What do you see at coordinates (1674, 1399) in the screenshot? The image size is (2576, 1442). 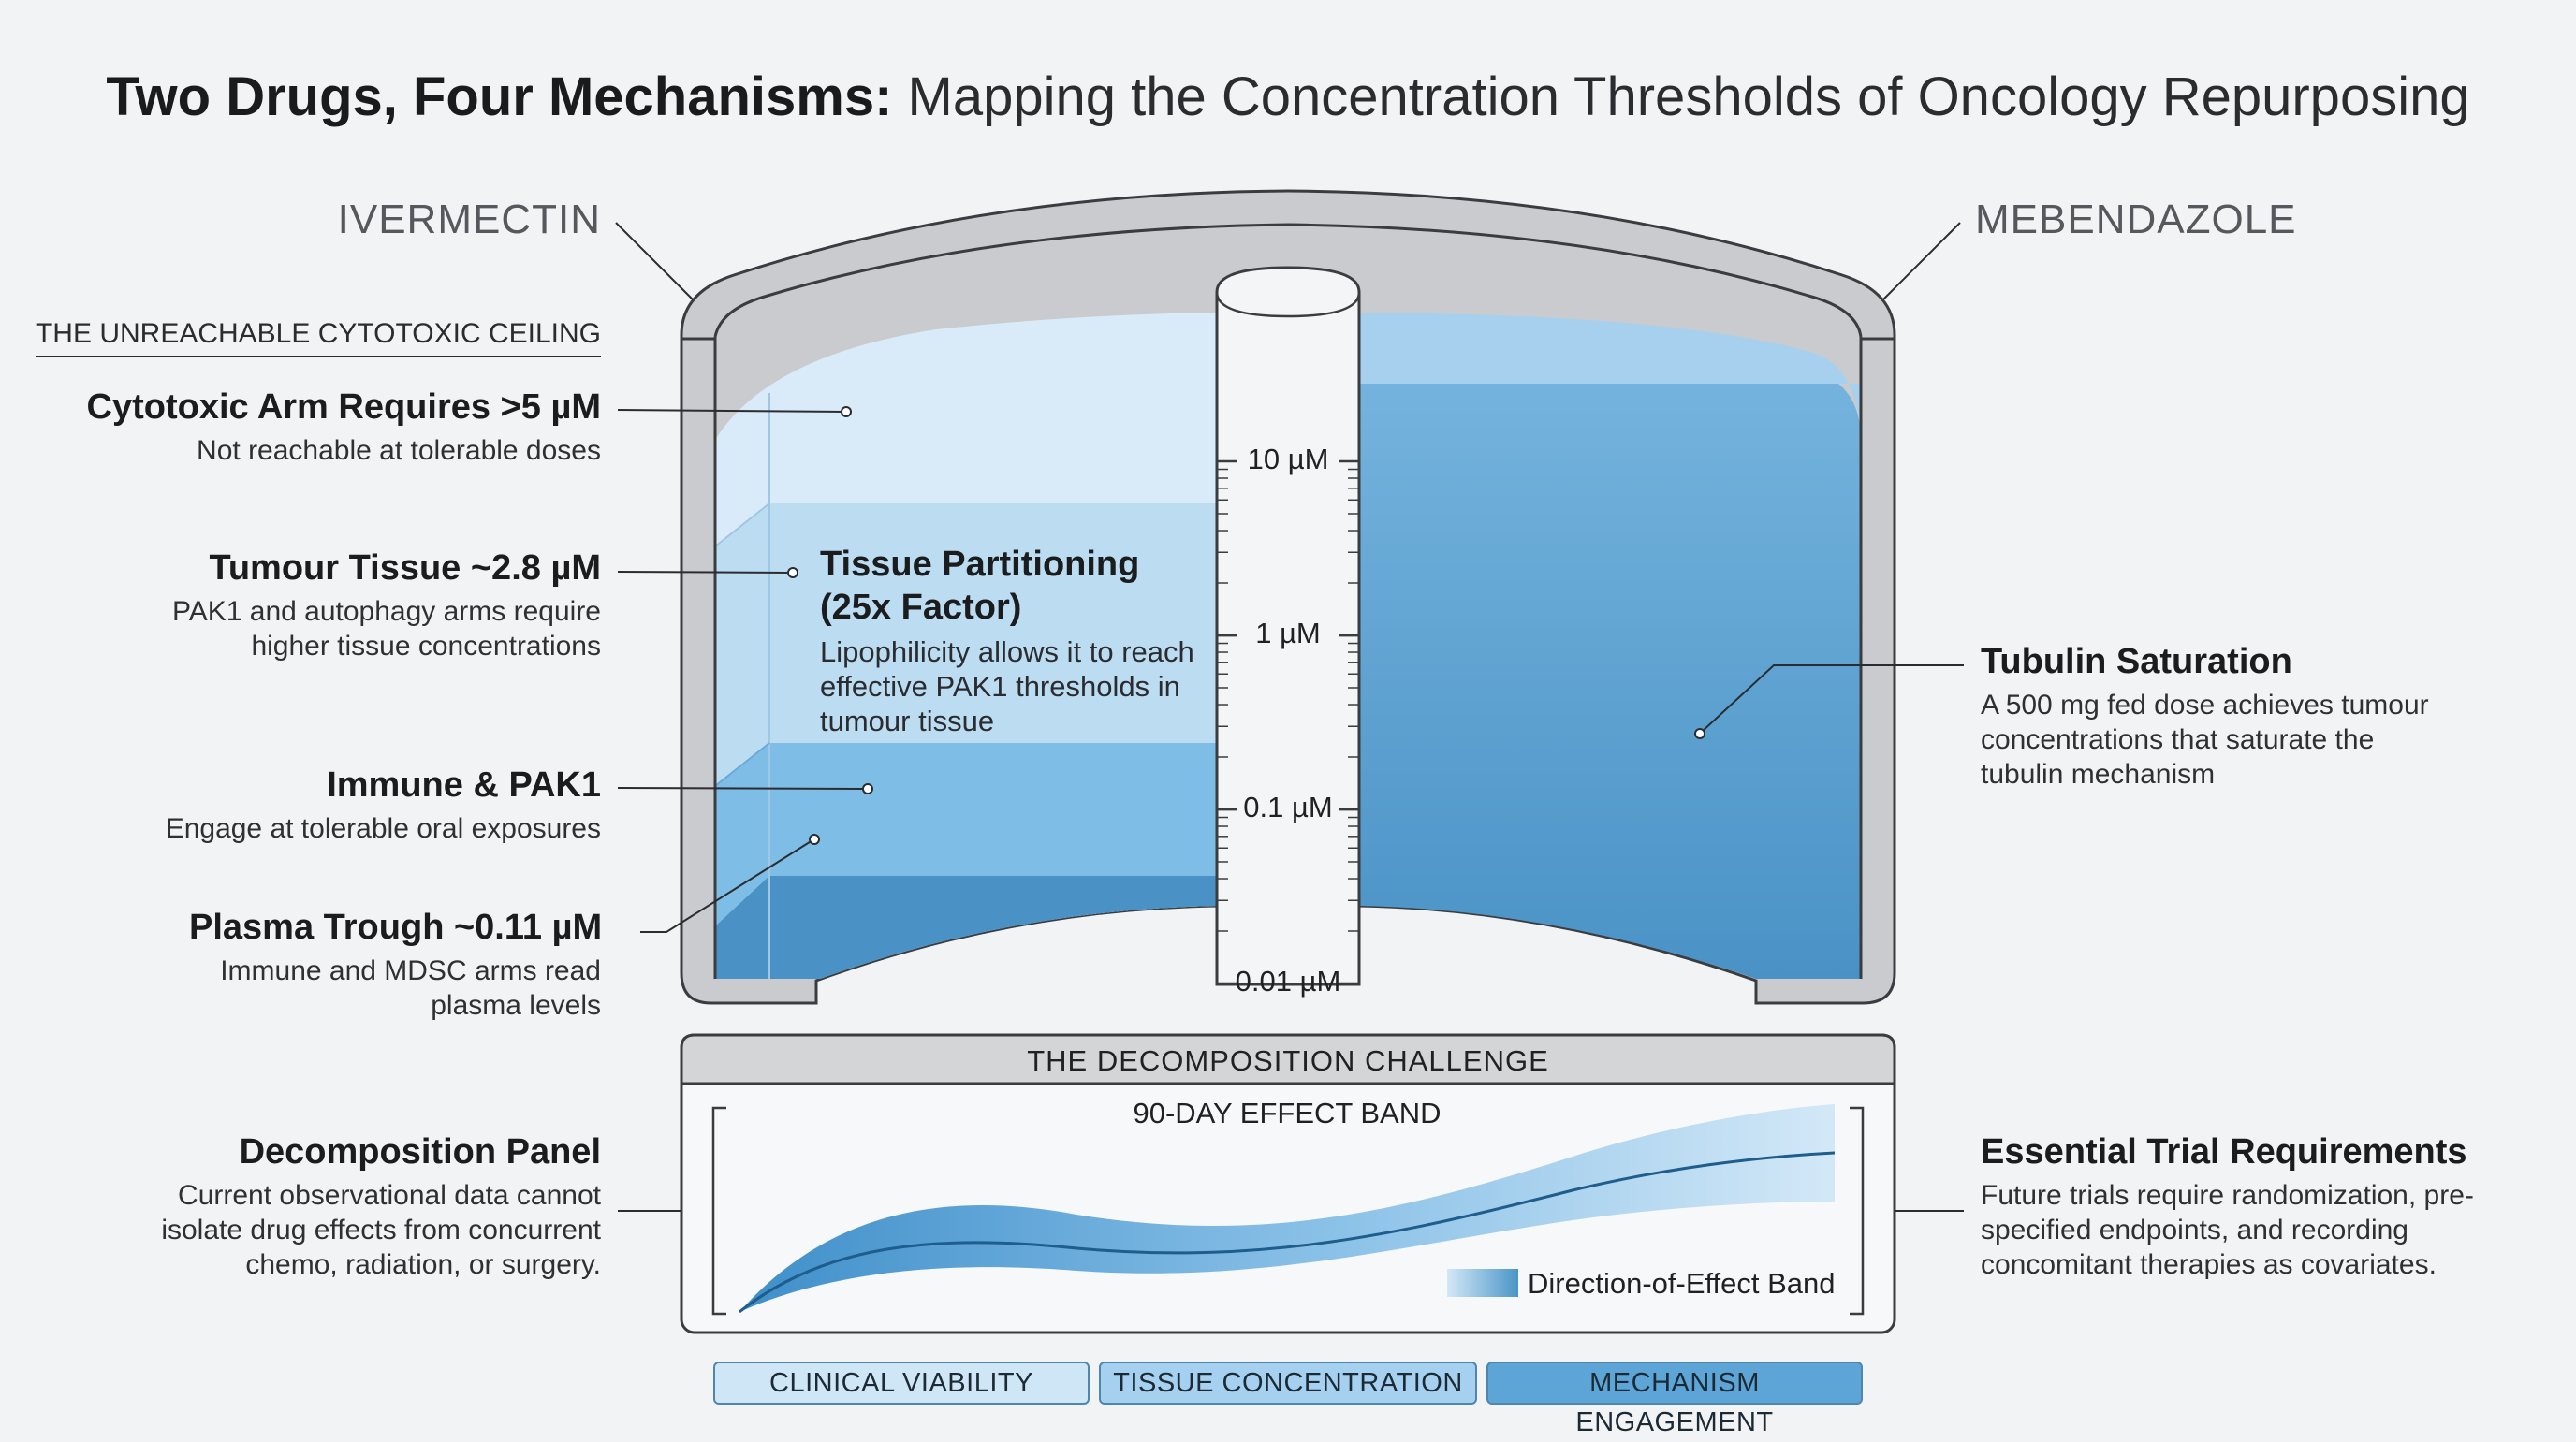 I see `pill-mechanism-engagement: MECHANISM ENGAGEMENT` at bounding box center [1674, 1399].